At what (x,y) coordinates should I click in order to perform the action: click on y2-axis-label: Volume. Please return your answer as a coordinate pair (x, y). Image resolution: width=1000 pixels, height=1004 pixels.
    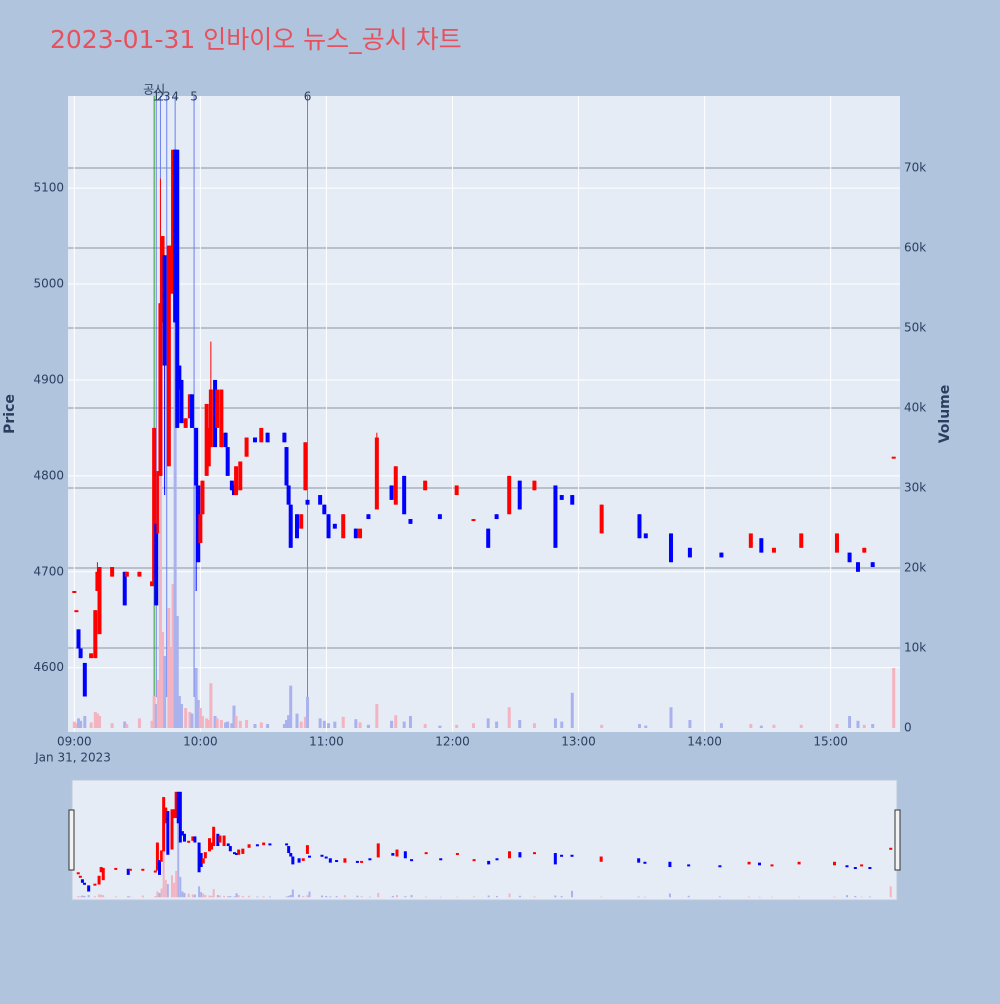
    Looking at the image, I should click on (945, 414).